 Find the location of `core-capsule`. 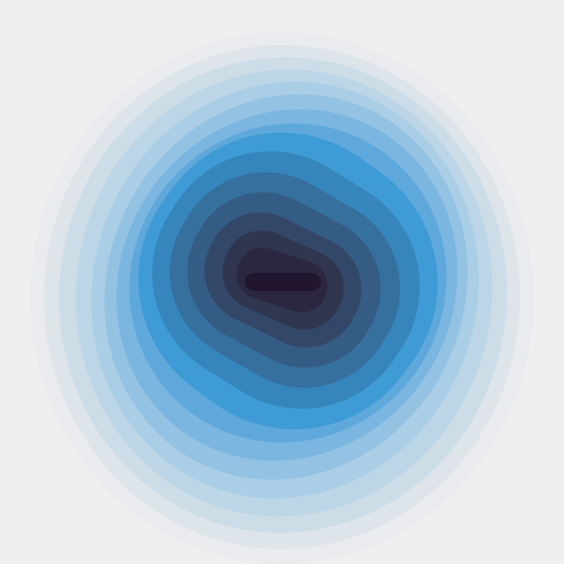

core-capsule is located at coordinates (283, 282).